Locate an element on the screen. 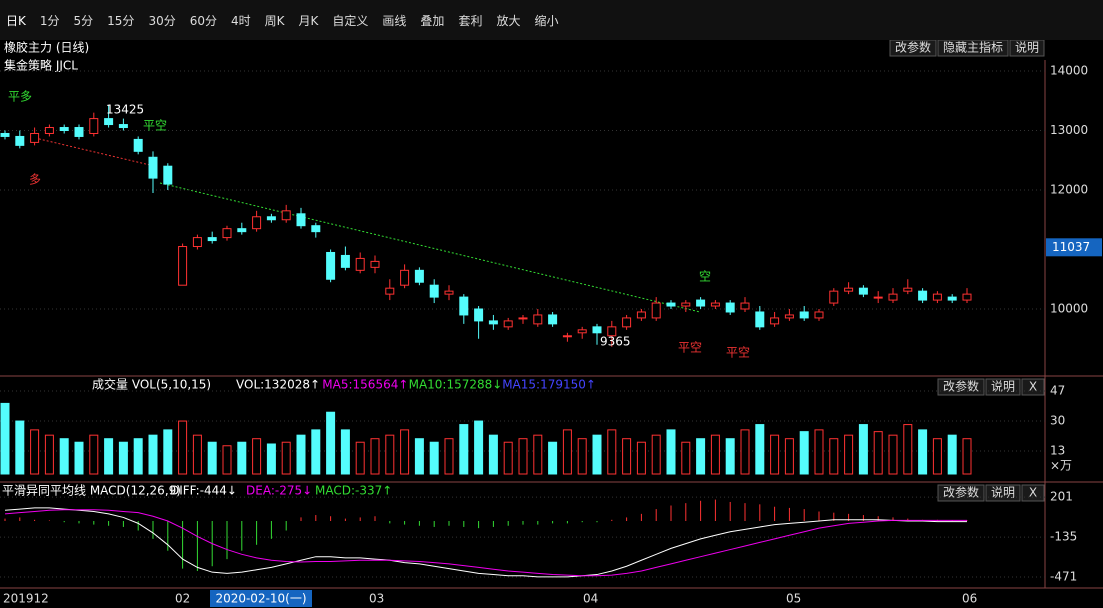  toolbar-item: 周K is located at coordinates (274, 20).